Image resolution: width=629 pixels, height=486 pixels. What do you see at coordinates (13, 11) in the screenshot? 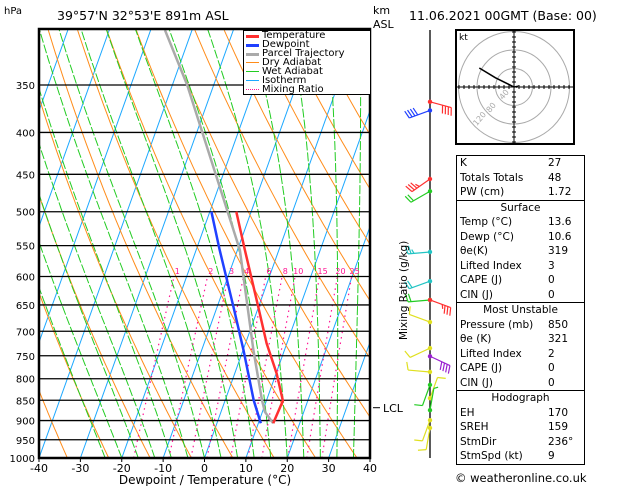
I see `pressure-unit: hPa` at bounding box center [13, 11].